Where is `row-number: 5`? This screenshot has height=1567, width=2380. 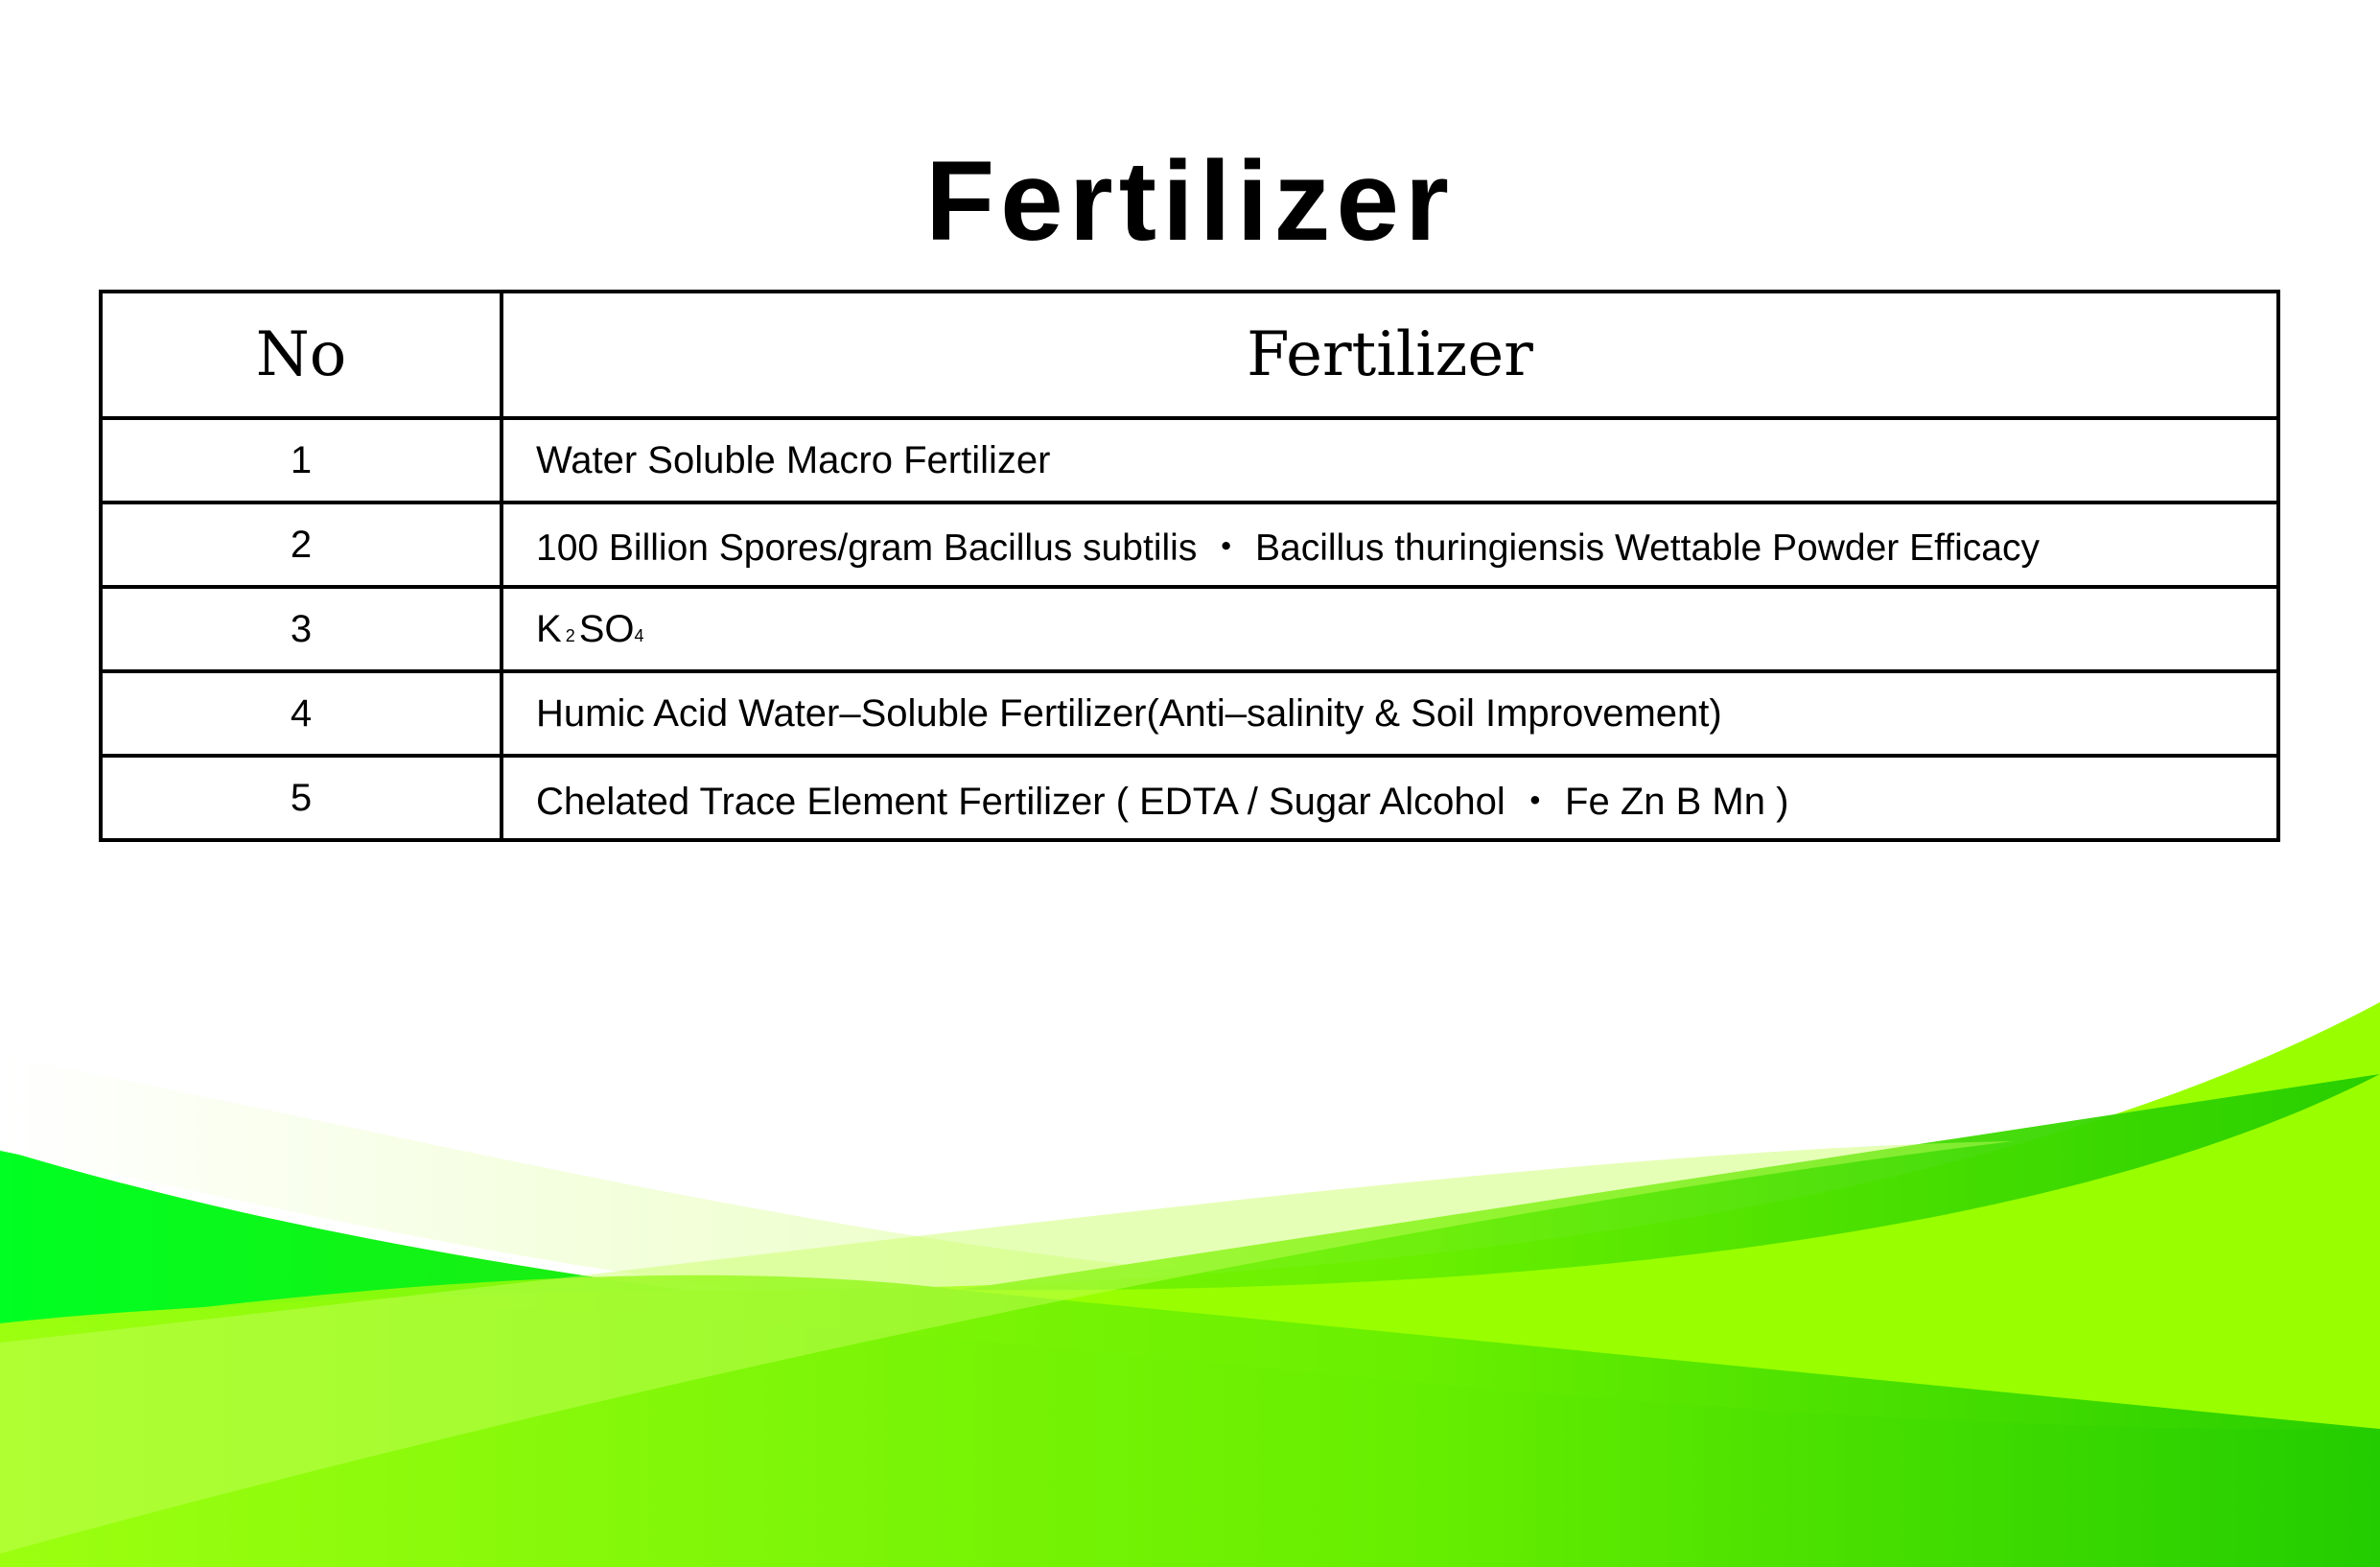 row-number: 5 is located at coordinates (301, 798).